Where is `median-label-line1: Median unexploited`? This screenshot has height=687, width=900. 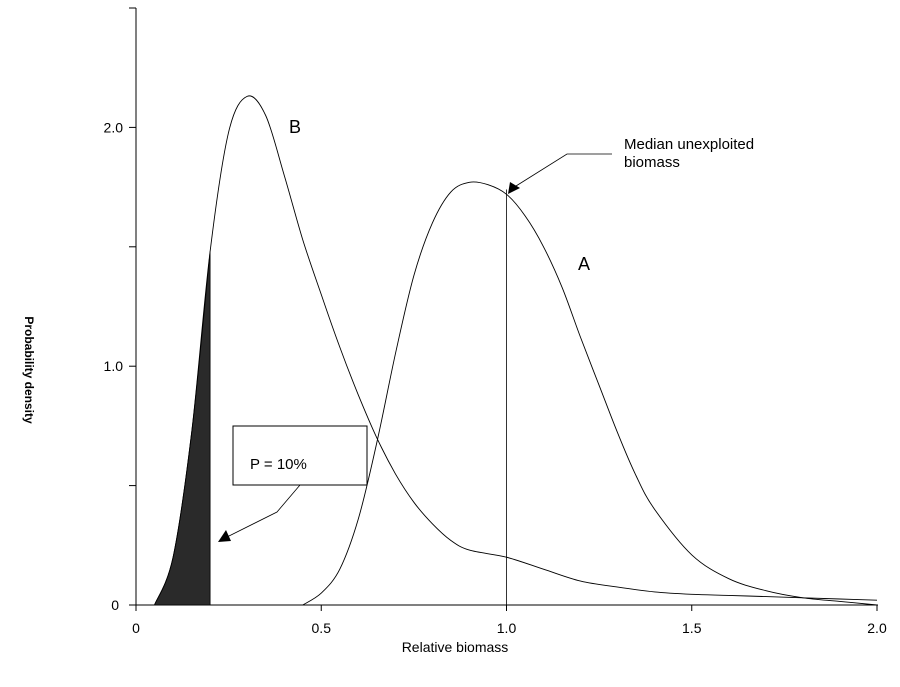
median-label-line1: Median unexploited is located at coordinates (689, 144).